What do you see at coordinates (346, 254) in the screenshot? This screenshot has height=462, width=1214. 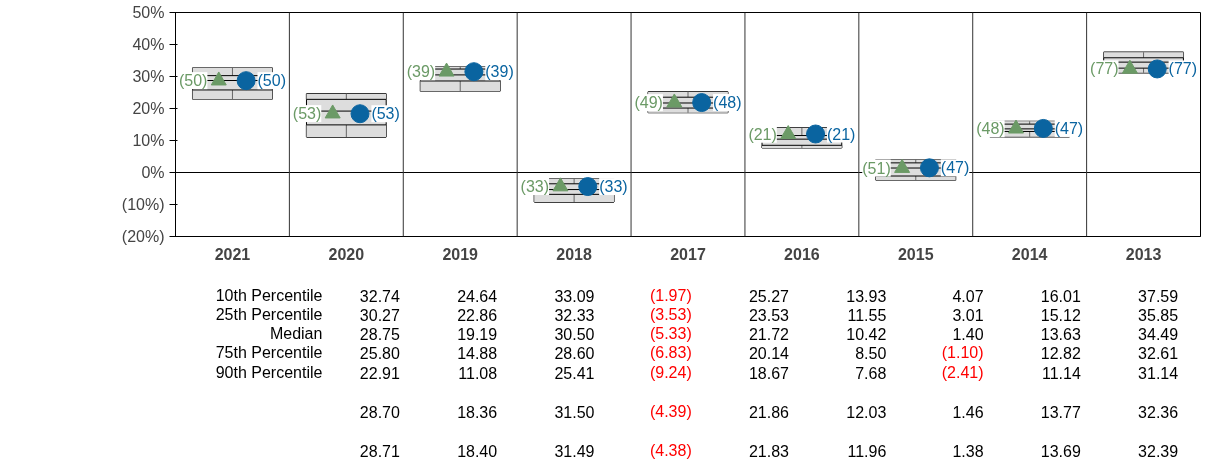 I see `x-tick-label: 2020` at bounding box center [346, 254].